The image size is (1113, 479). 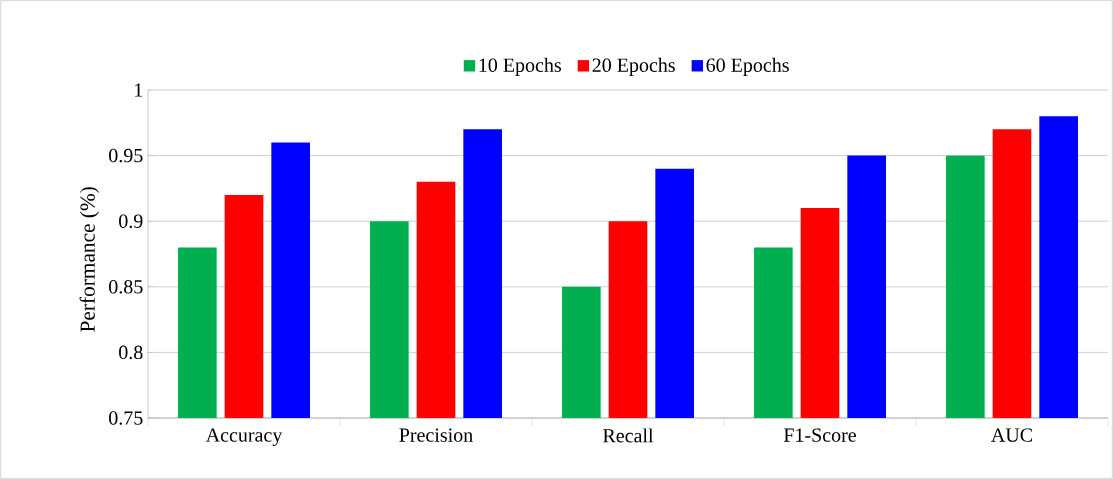 I want to click on y-tick-label: 0.85, so click(x=126, y=287).